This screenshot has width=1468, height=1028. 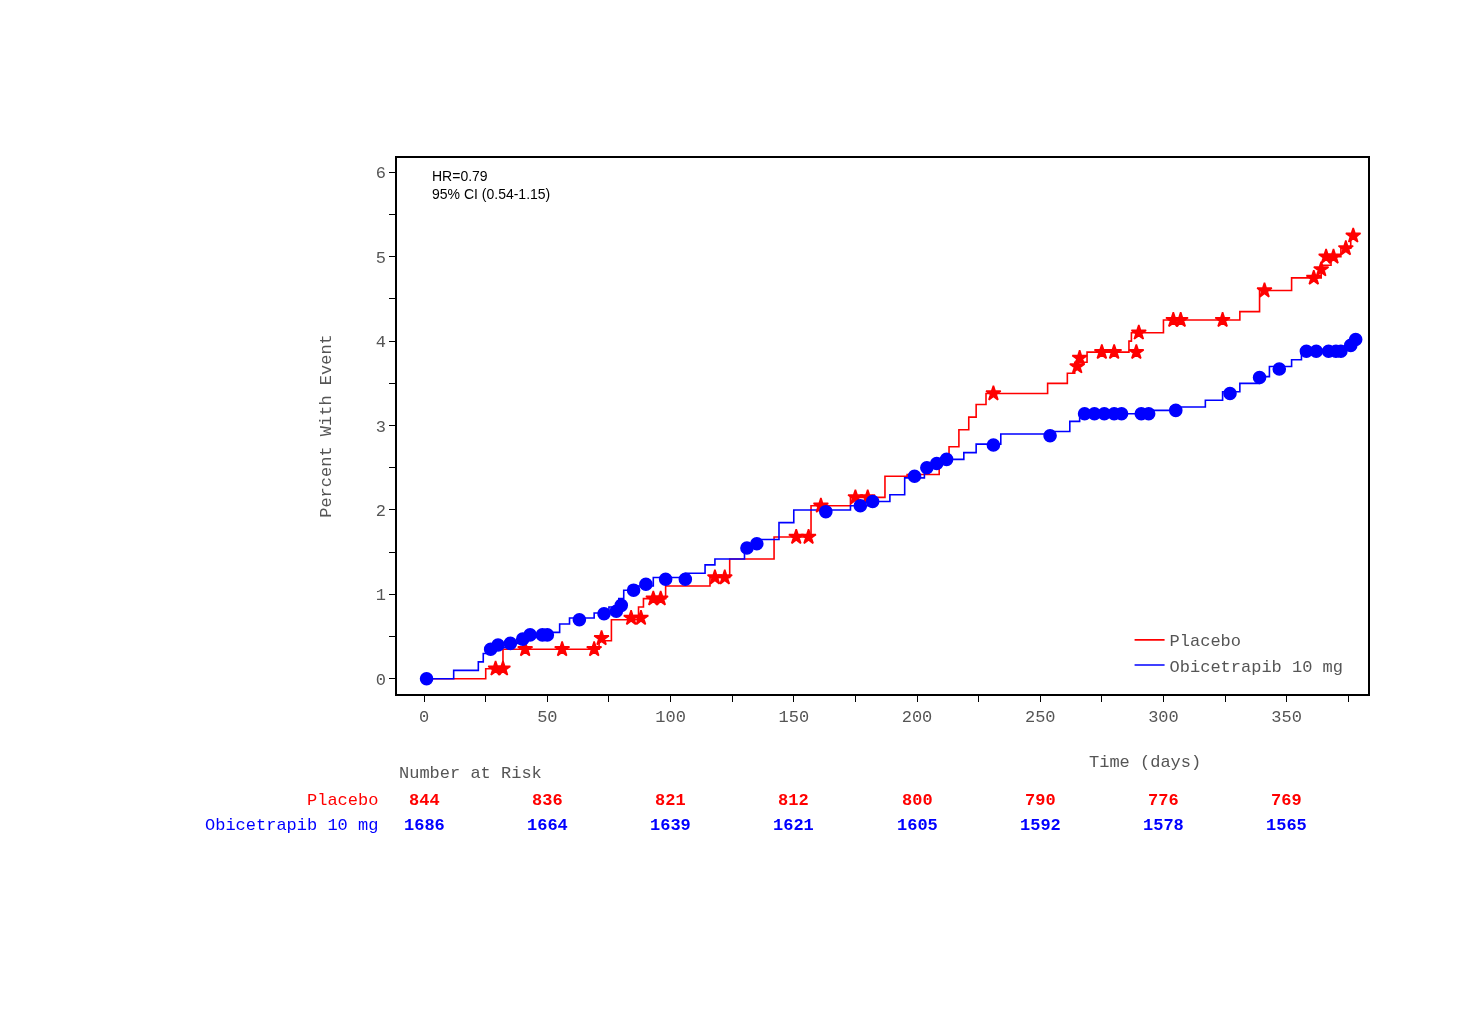 I want to click on annotation: HR=0.79, so click(x=460, y=176).